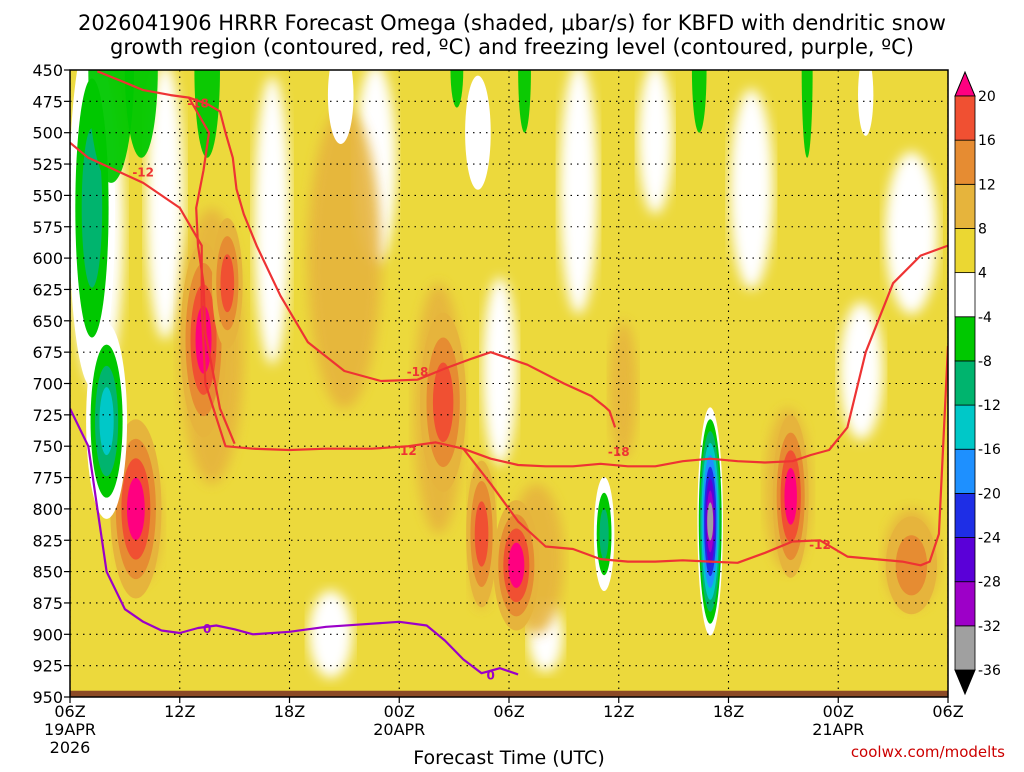 This screenshot has width=1024, height=772. What do you see at coordinates (728, 711) in the screenshot?
I see `x-tick-label: 18Z` at bounding box center [728, 711].